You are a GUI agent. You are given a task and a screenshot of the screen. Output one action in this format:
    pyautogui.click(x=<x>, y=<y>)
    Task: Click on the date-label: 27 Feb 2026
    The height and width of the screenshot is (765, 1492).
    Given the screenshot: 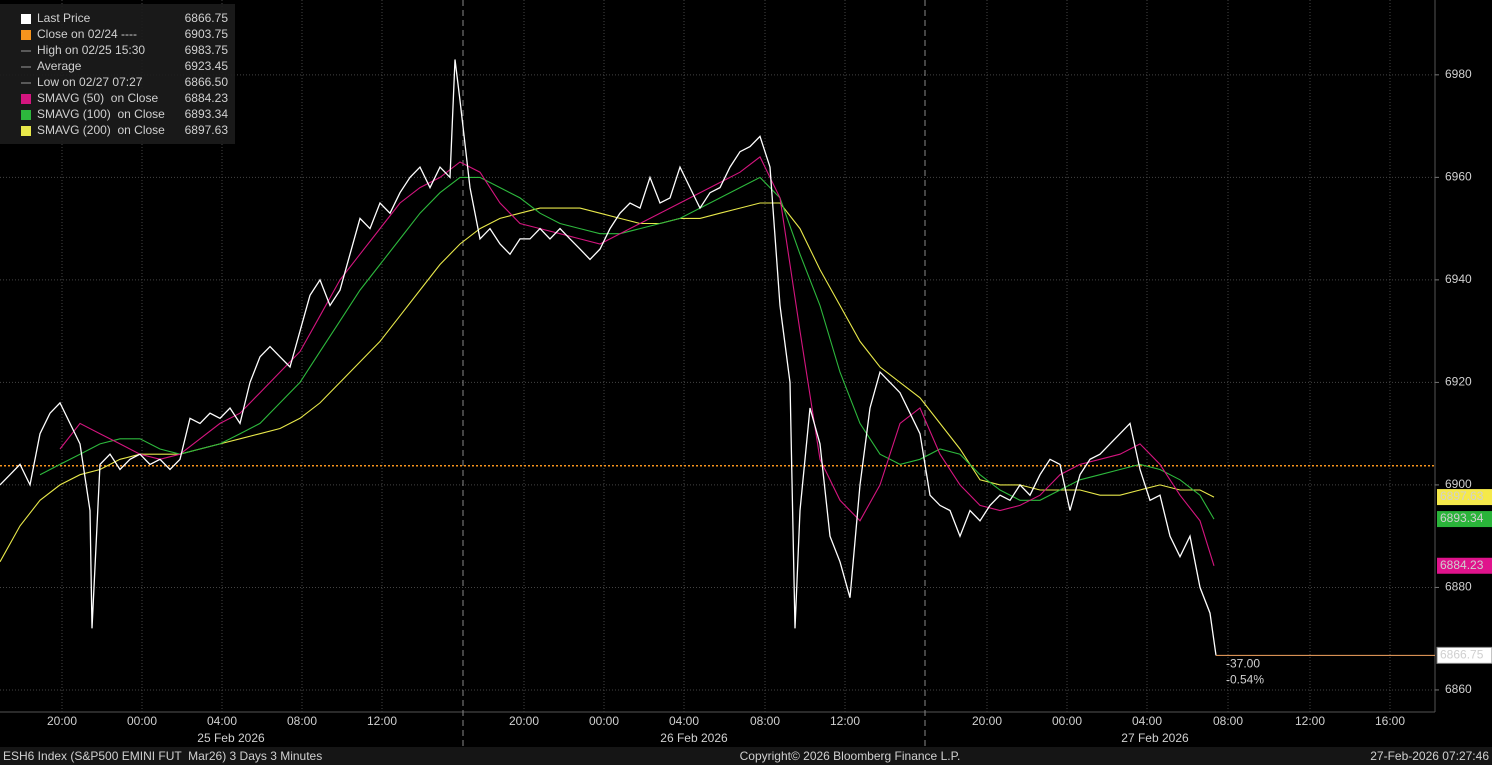 What is the action you would take?
    pyautogui.click(x=1155, y=738)
    